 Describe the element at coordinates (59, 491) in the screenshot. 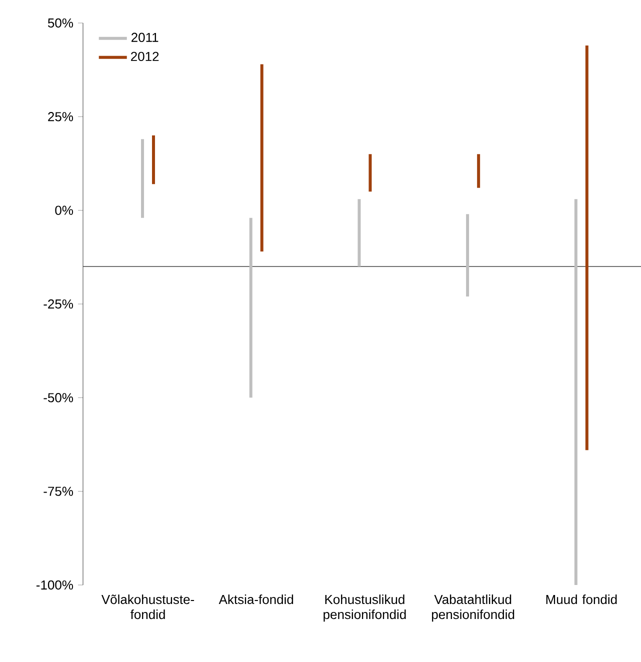

I see `y-tick-label: -75%` at that location.